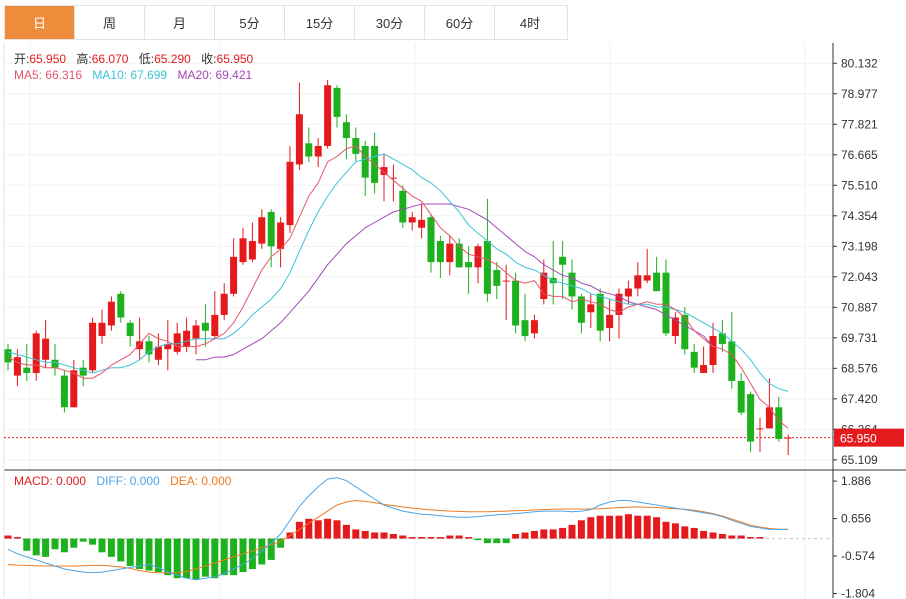 The height and width of the screenshot is (599, 906). I want to click on y-tick-label: 73.198, so click(859, 246).